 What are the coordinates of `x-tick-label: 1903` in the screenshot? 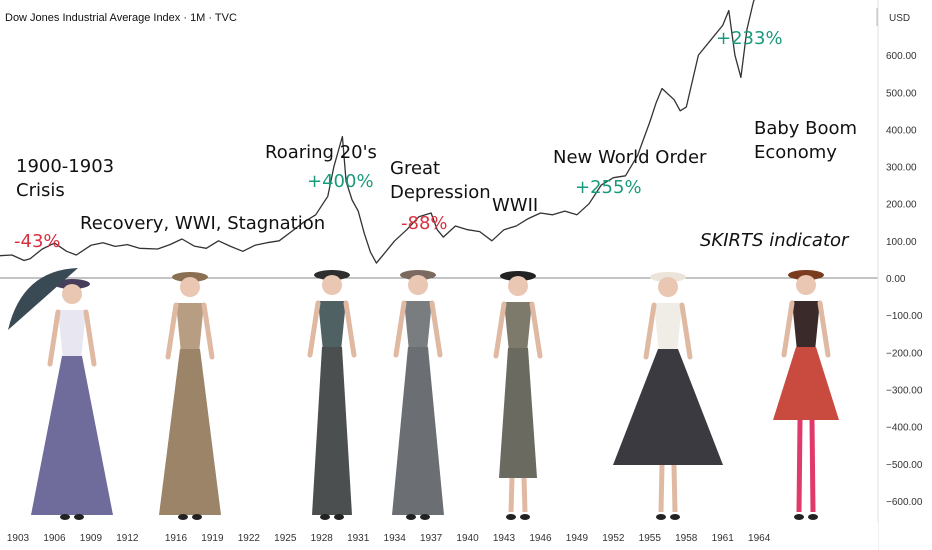 It's located at (18, 538).